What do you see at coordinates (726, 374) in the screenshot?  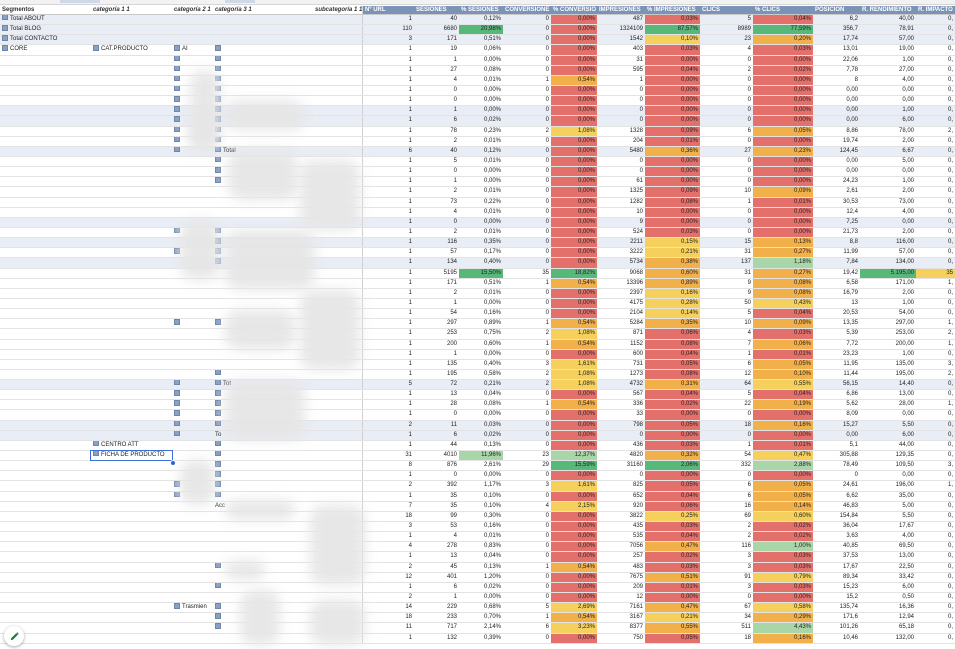 I see `cell-clic: 12` at bounding box center [726, 374].